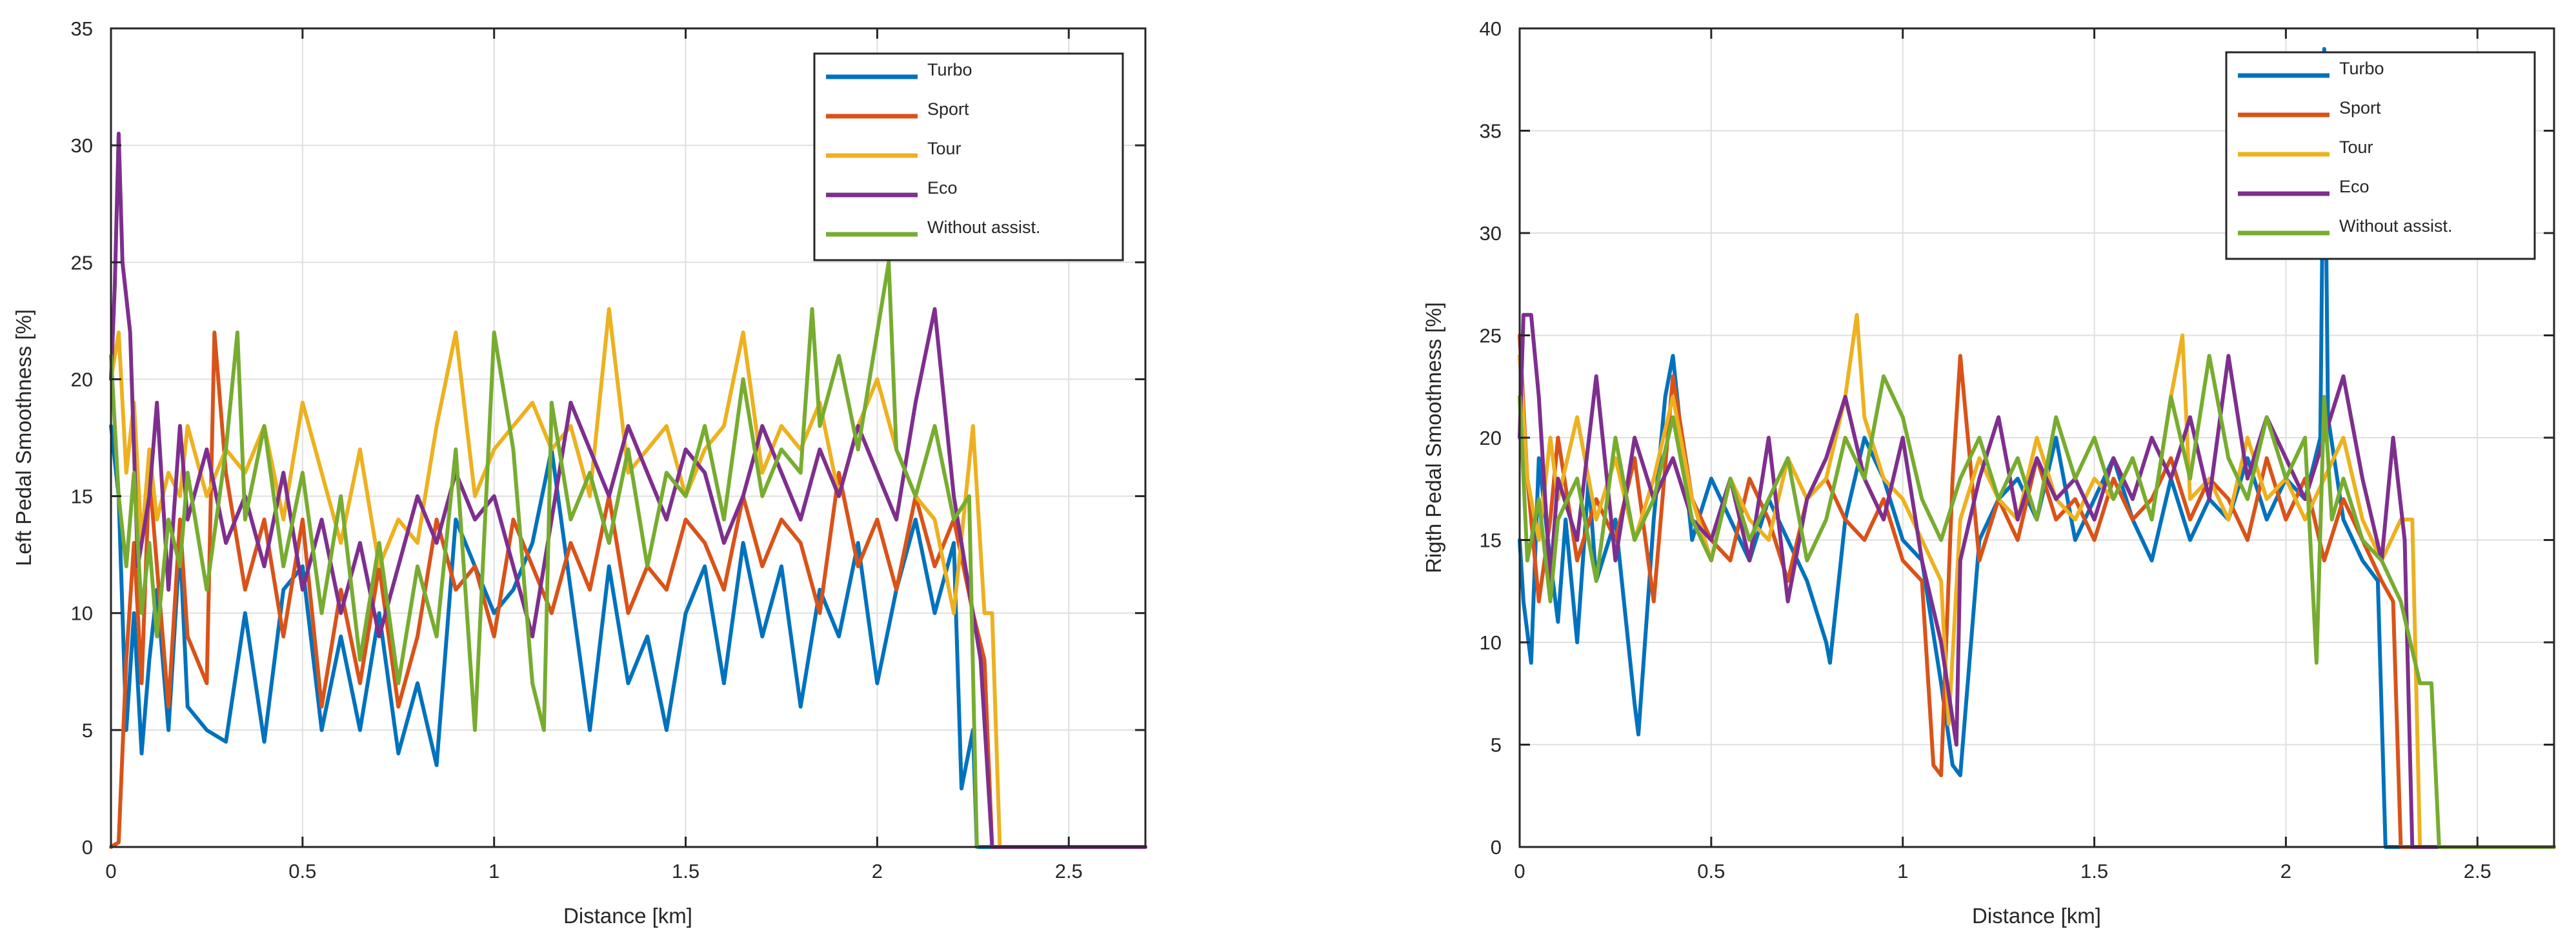 Image resolution: width=2576 pixels, height=938 pixels. I want to click on left-legend-label-without-assist: Without assist., so click(984, 227).